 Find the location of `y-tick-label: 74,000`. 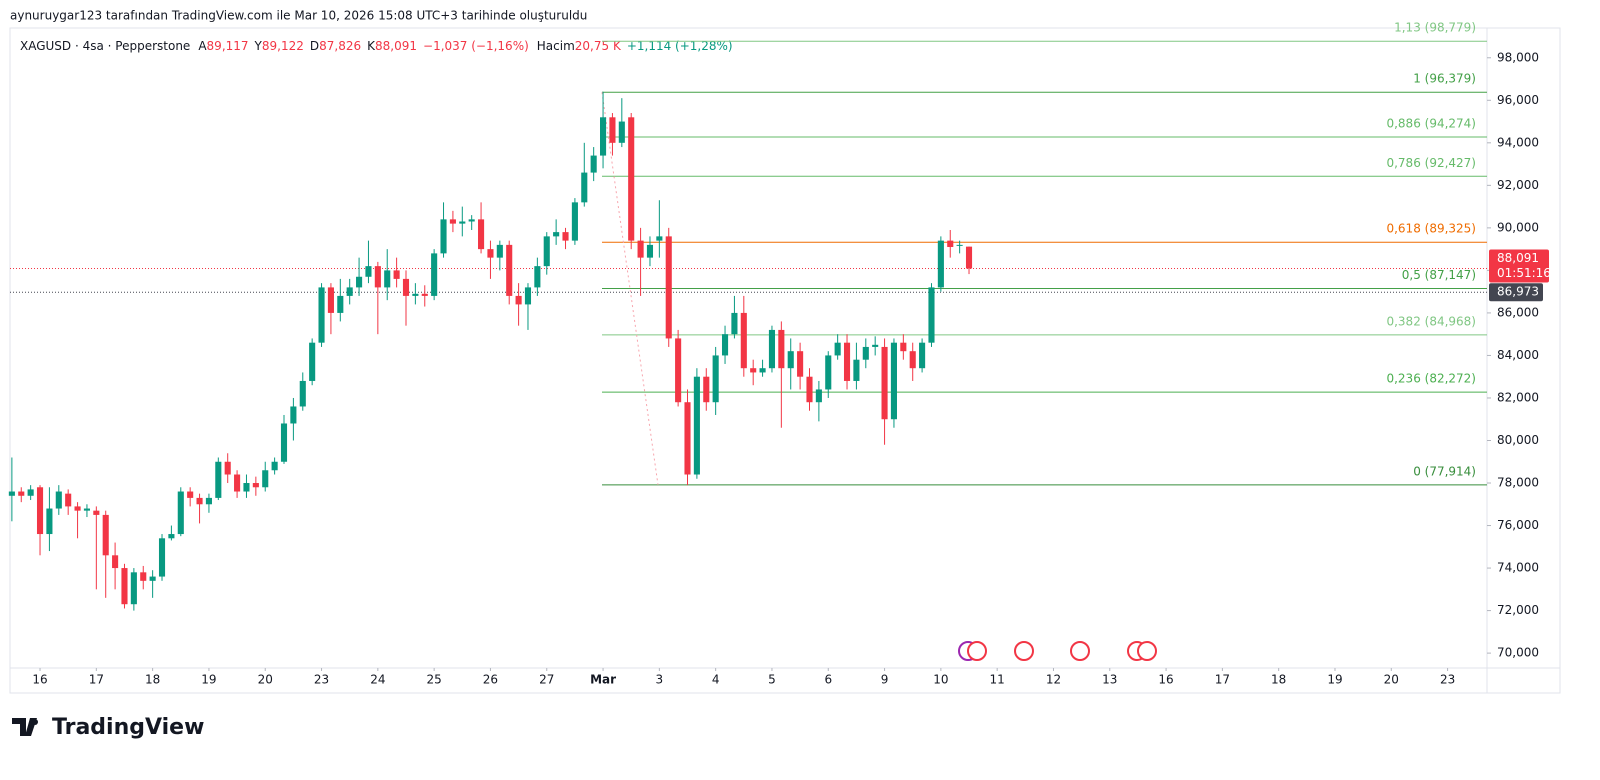

y-tick-label: 74,000 is located at coordinates (1518, 568).